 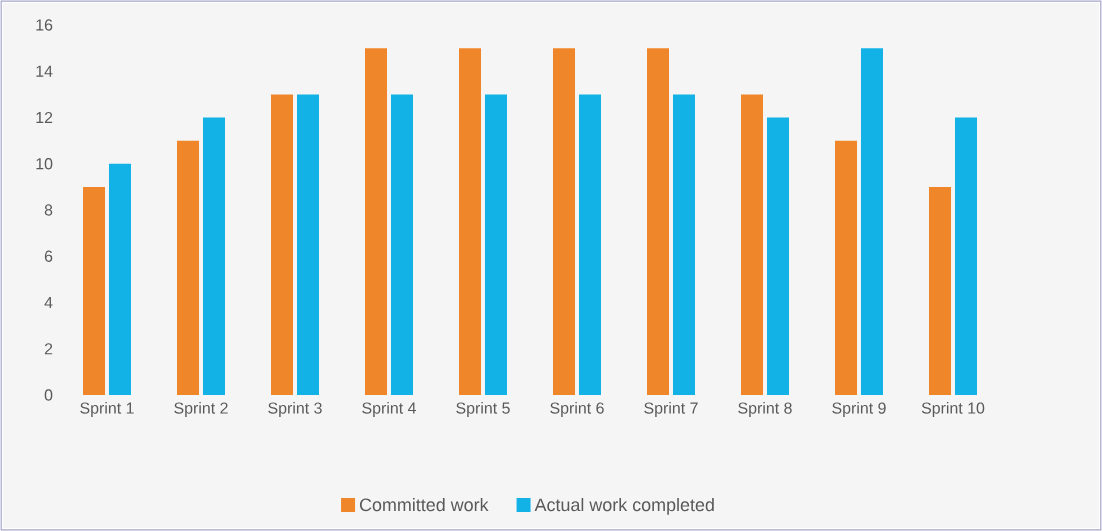 I want to click on x-tick-label: Sprint 7, so click(x=671, y=409).